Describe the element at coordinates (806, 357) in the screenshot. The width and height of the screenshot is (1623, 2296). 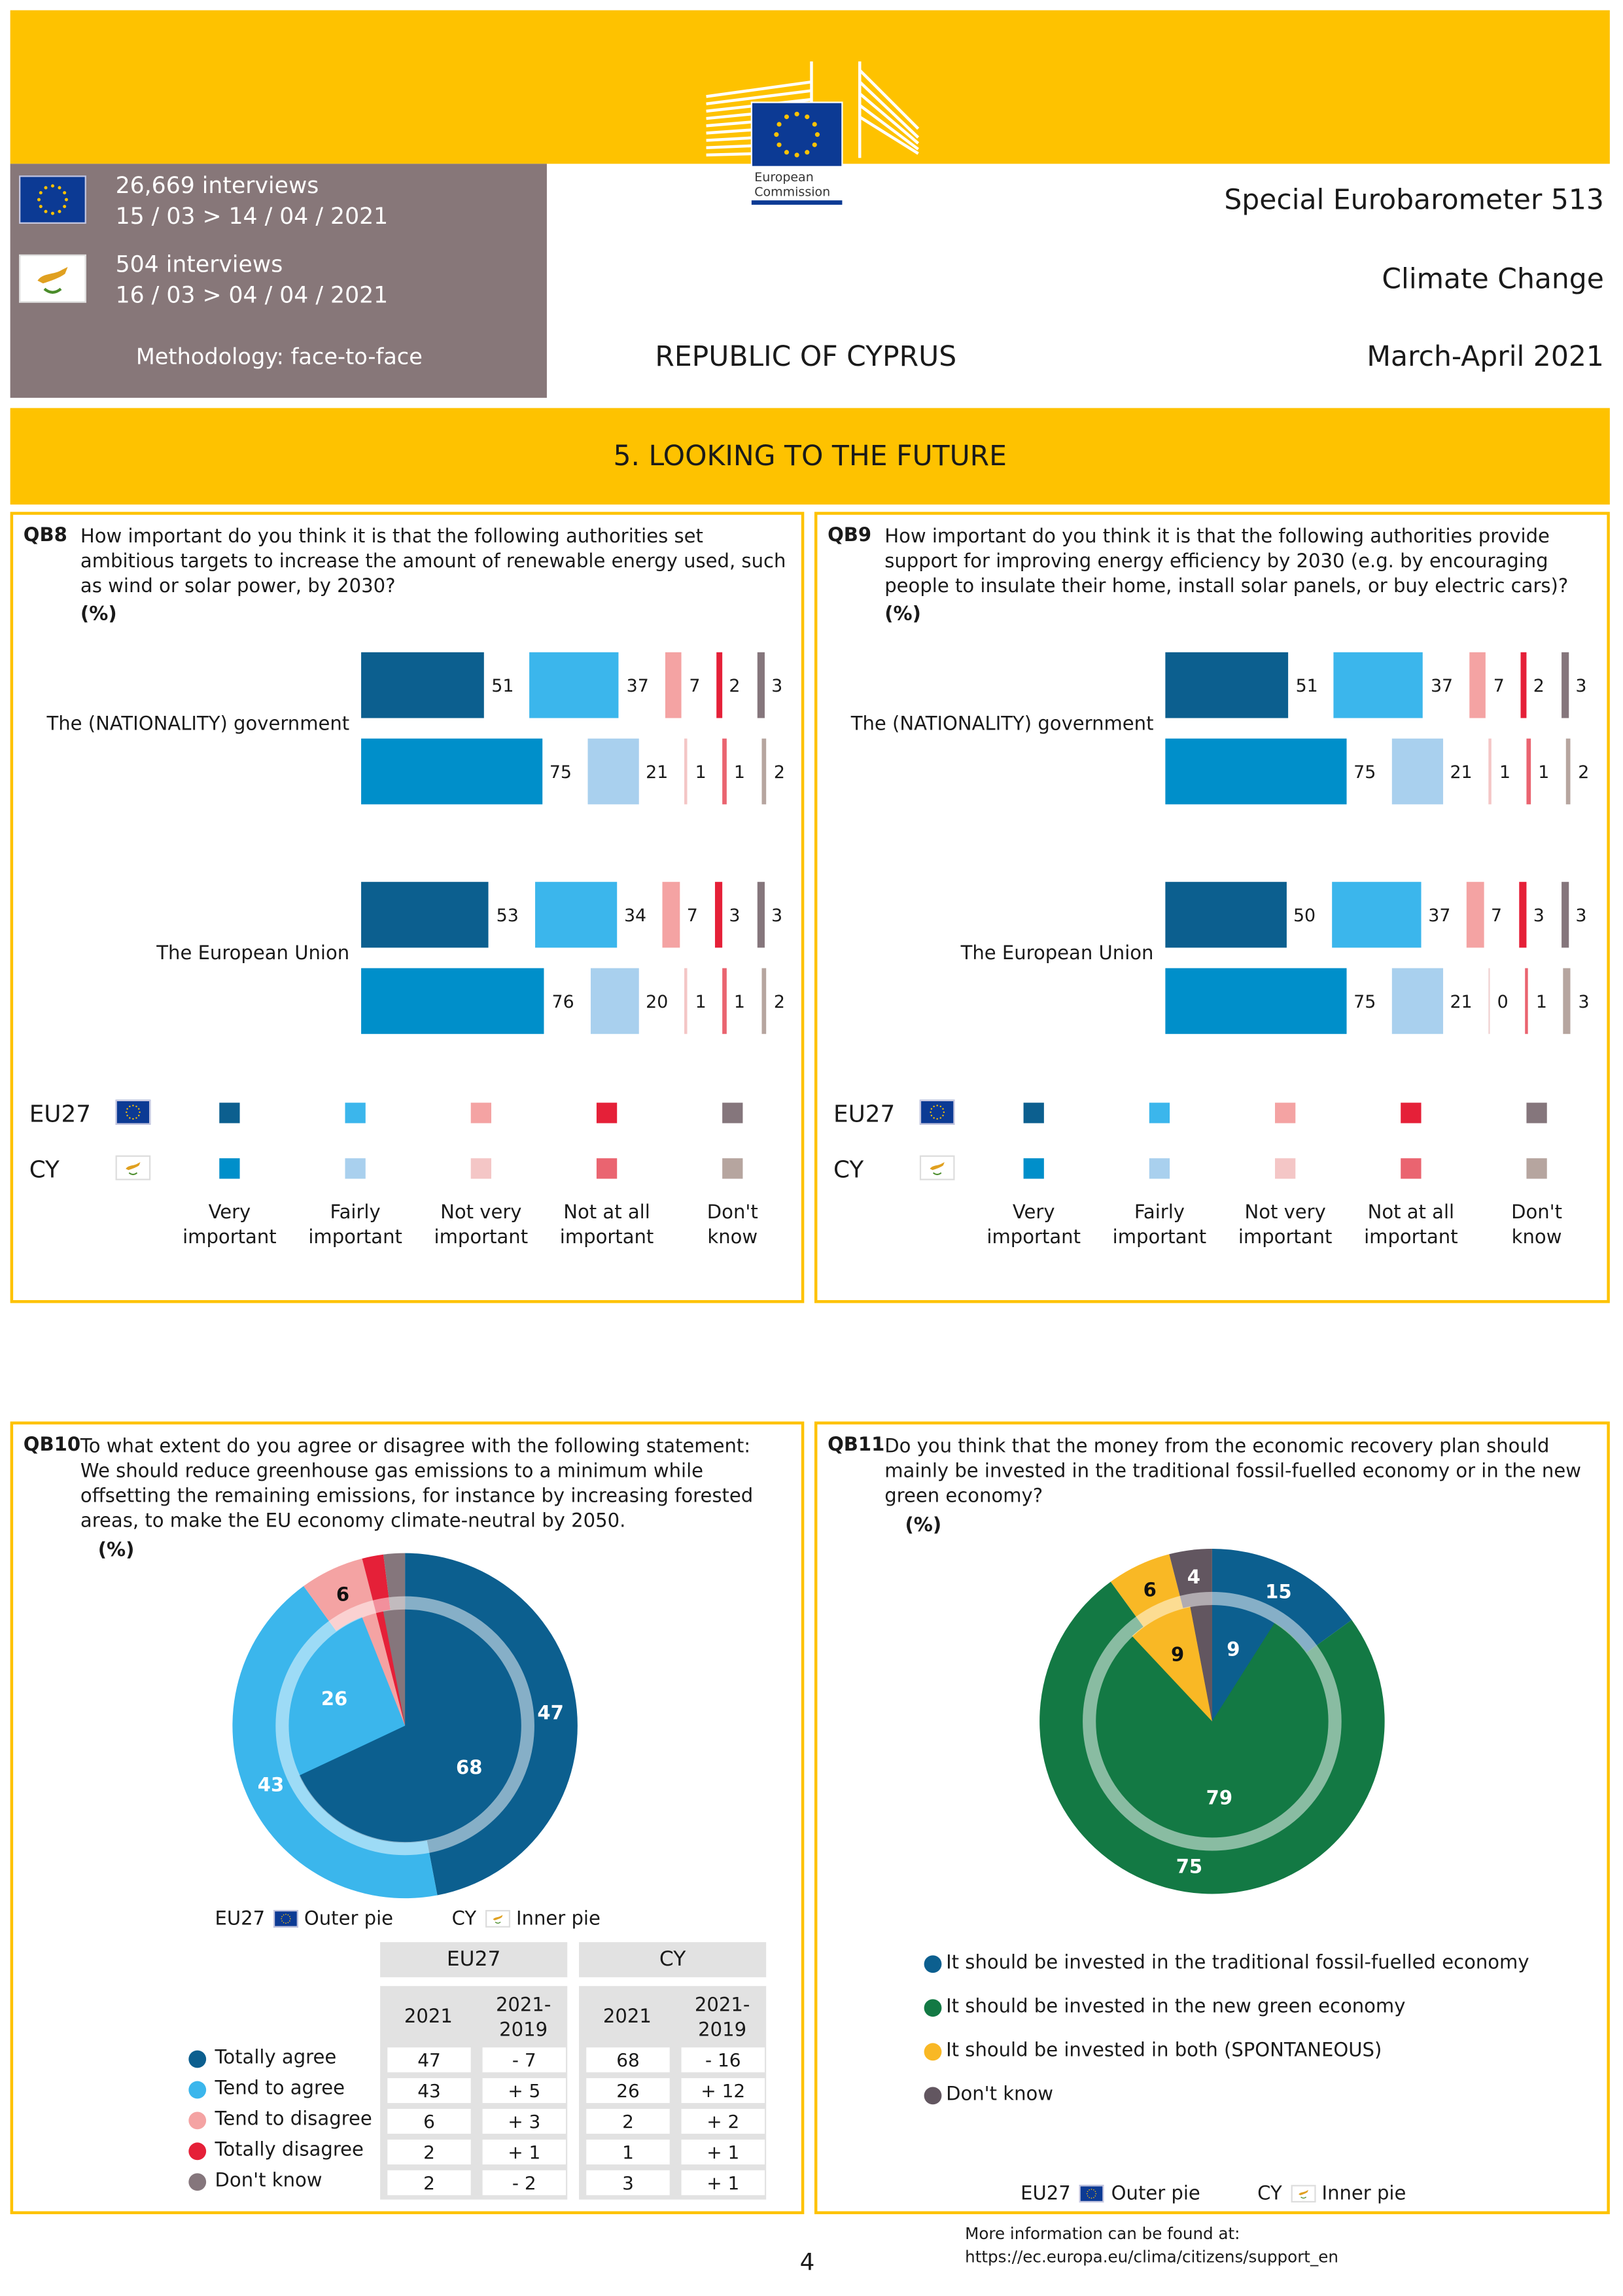
I see `country-title: REPUBLIC OF CYPRUS` at that location.